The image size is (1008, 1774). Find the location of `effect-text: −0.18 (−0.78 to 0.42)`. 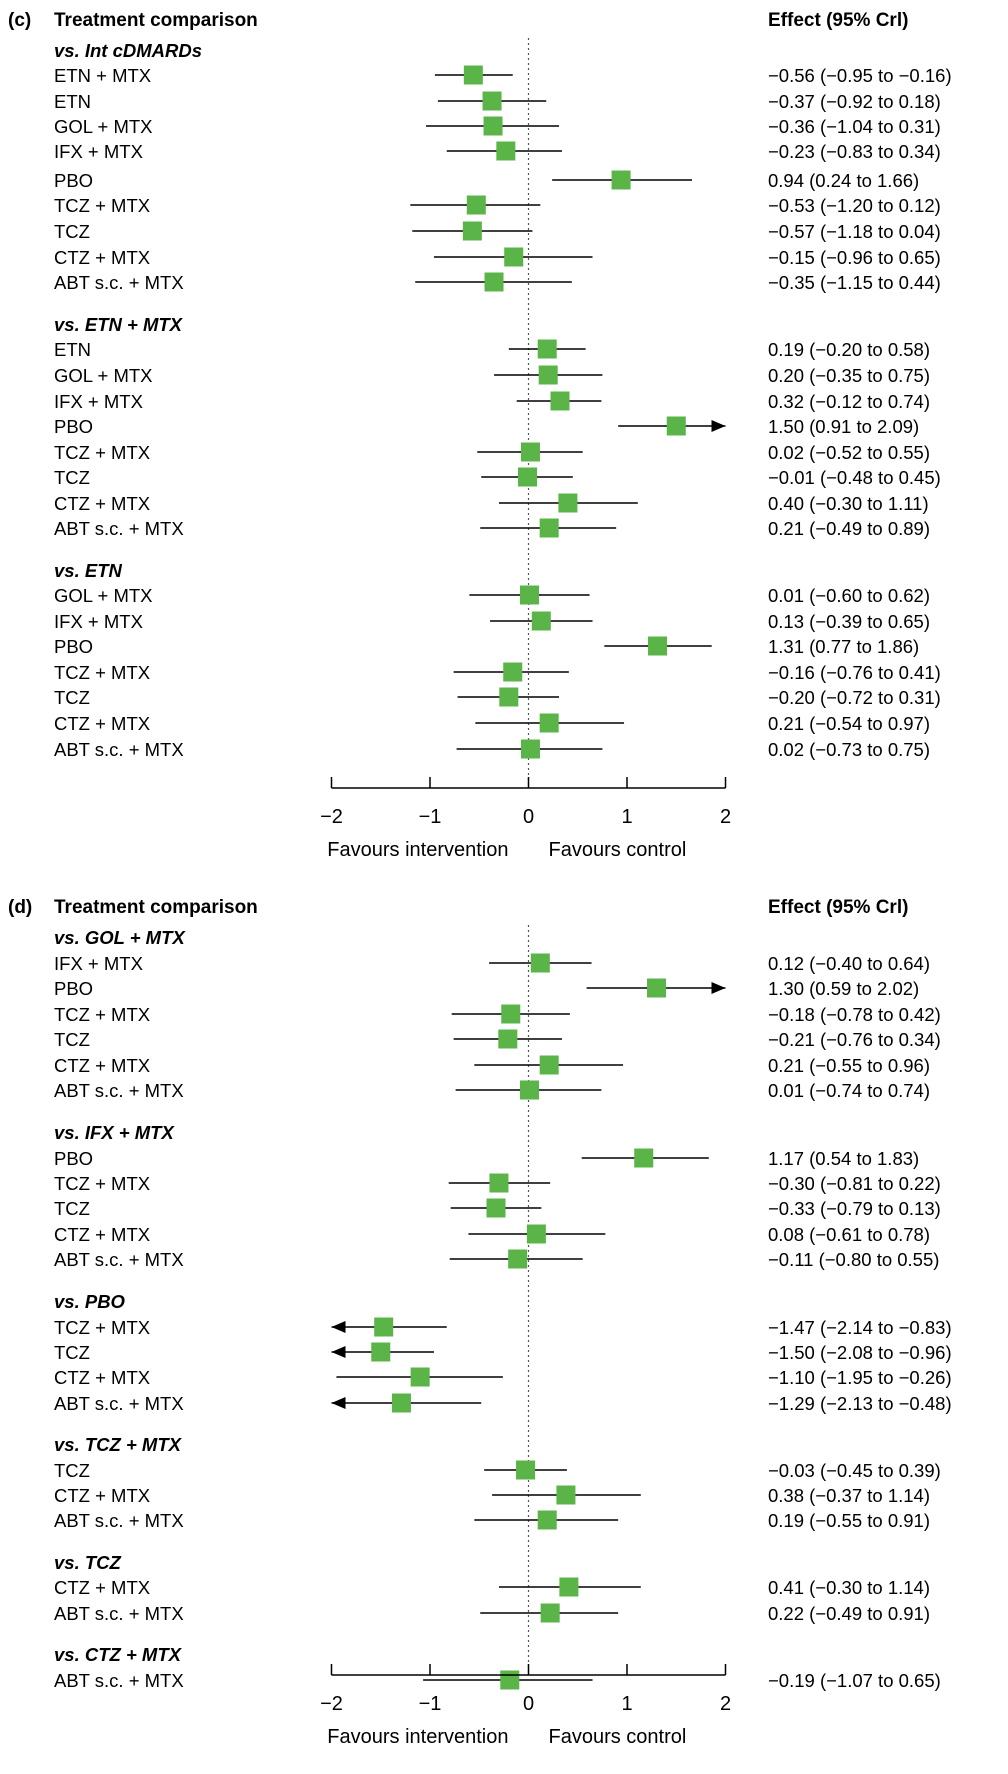

effect-text: −0.18 (−0.78 to 0.42) is located at coordinates (854, 1014).